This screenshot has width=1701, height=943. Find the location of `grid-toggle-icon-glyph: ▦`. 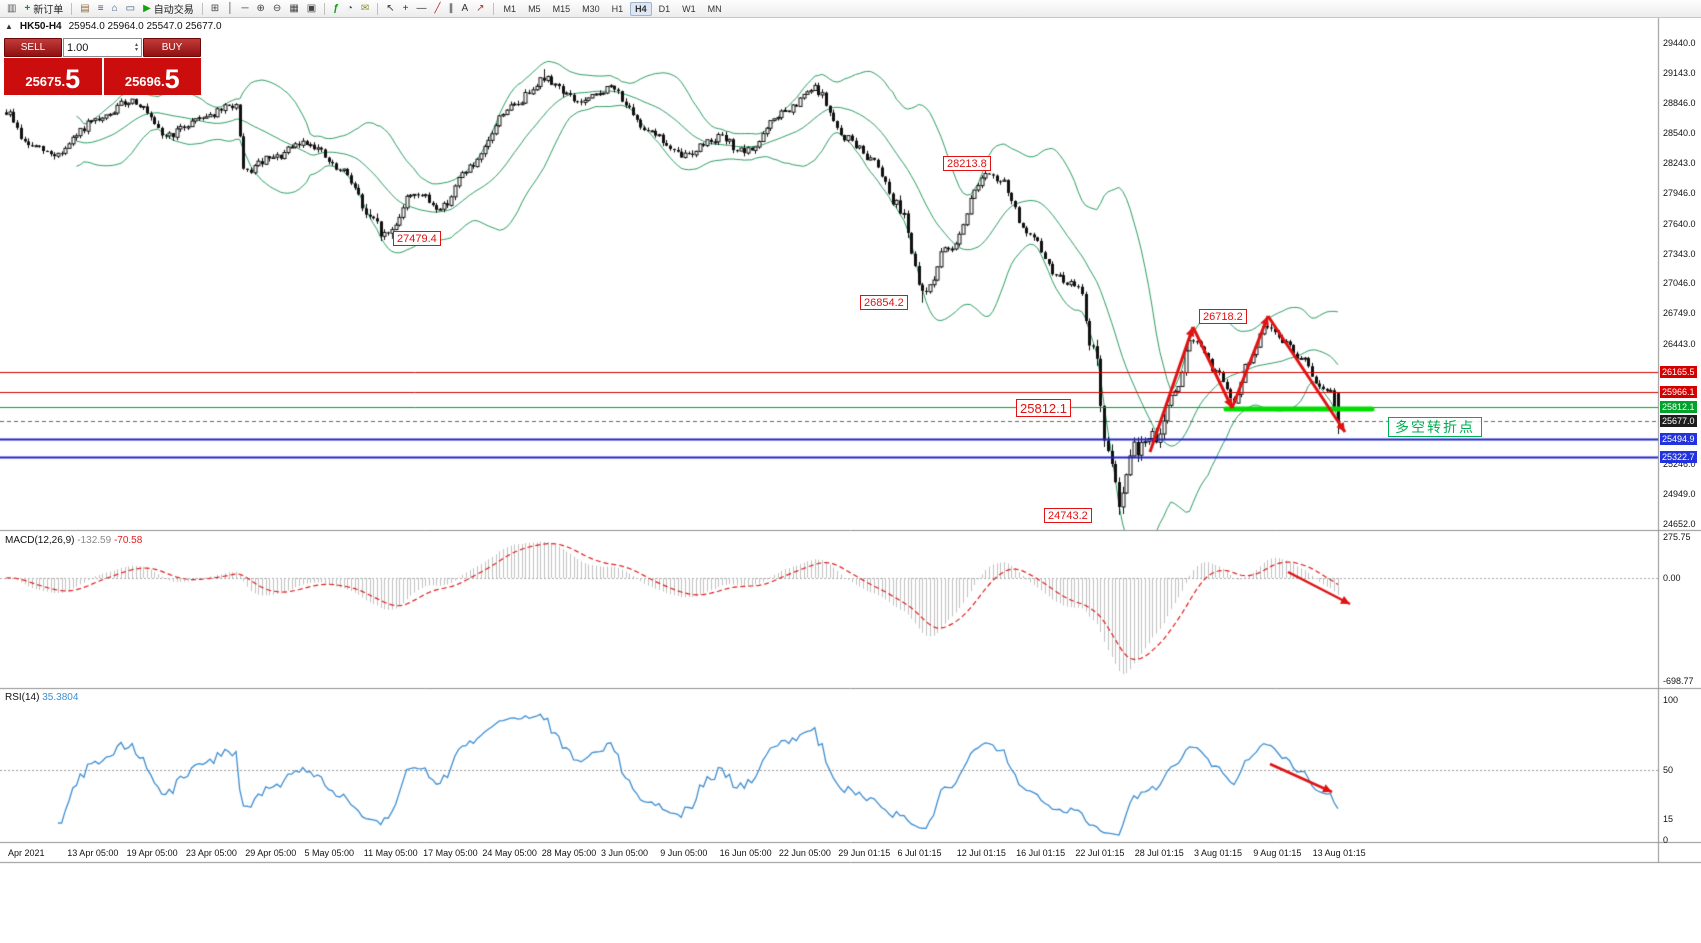

grid-toggle-icon-glyph: ▦ is located at coordinates (294, 8).